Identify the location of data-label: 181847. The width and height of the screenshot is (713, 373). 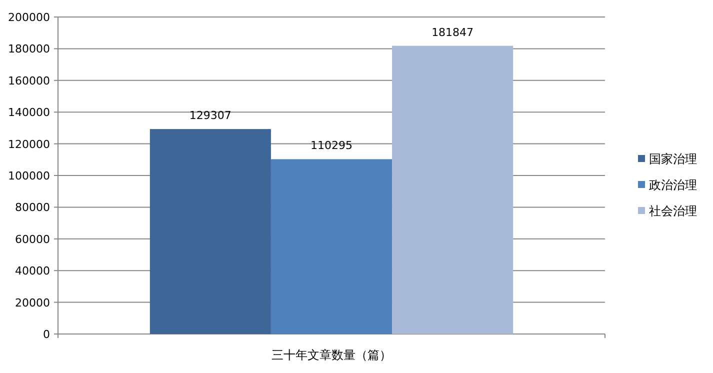
(453, 32).